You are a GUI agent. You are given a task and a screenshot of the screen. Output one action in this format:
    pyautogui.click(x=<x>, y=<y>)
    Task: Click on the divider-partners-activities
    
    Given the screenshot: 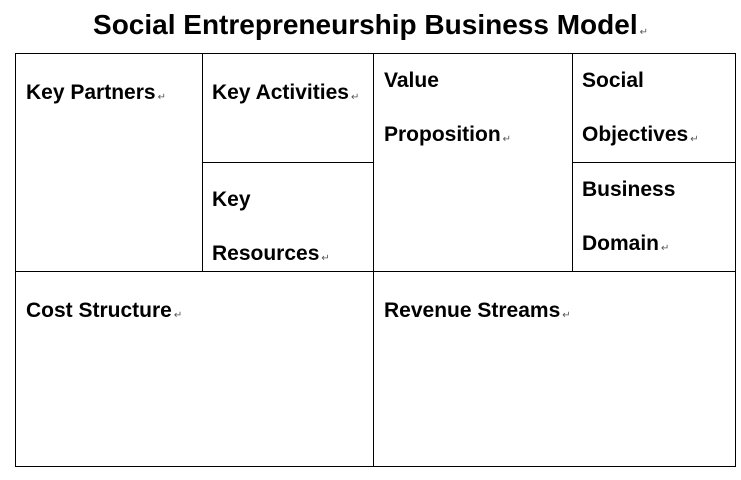 What is the action you would take?
    pyautogui.click(x=202, y=162)
    